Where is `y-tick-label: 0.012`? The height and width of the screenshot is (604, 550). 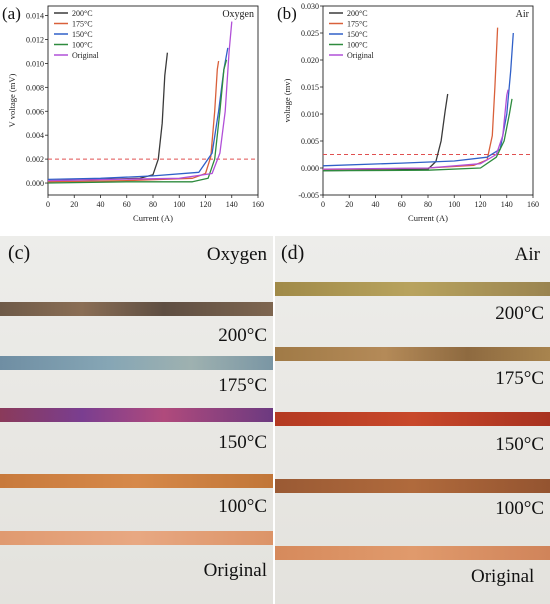
y-tick-label: 0.012 is located at coordinates (35, 39).